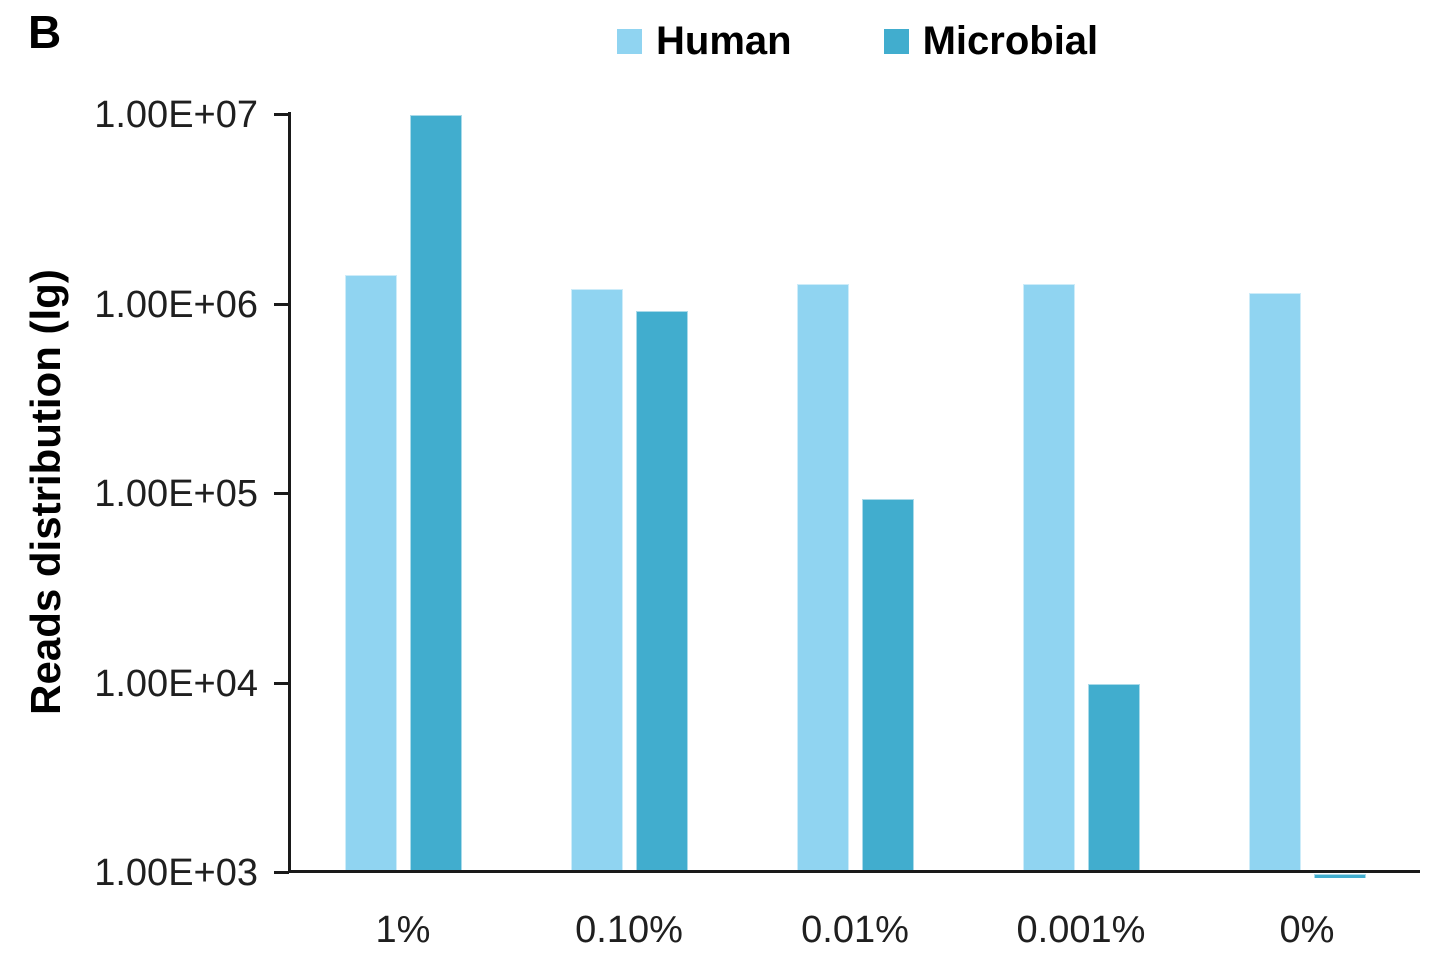 This screenshot has height=972, width=1454. Describe the element at coordinates (855, 930) in the screenshot. I see `x-tick-label-001: 0.01%` at that location.